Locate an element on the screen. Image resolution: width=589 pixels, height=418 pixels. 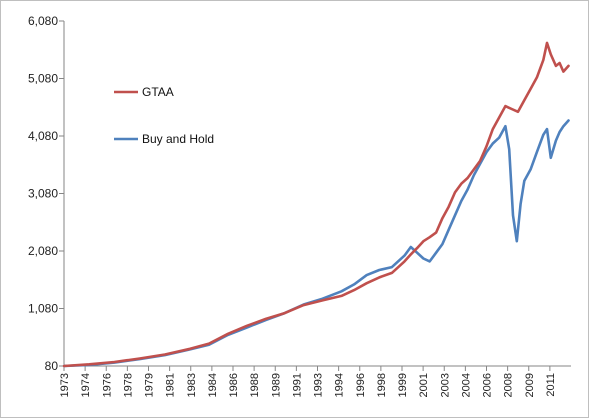
y-tick-label: 3,080 is located at coordinates (43, 194).